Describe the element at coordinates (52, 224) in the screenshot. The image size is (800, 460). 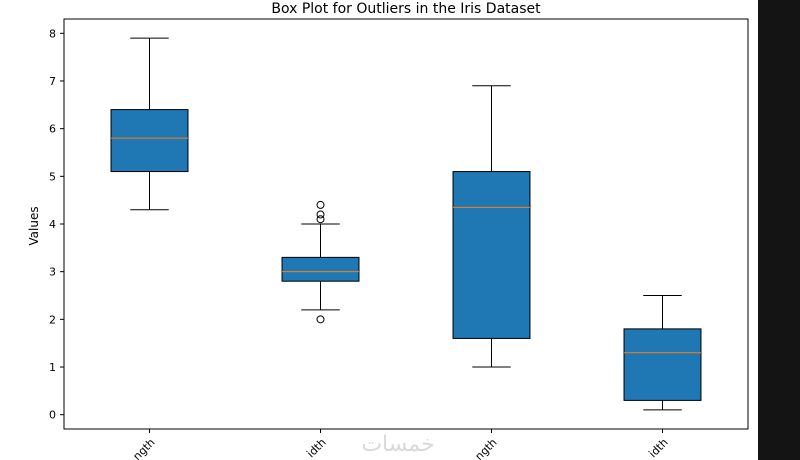
I see `y-tick-label: 4` at that location.